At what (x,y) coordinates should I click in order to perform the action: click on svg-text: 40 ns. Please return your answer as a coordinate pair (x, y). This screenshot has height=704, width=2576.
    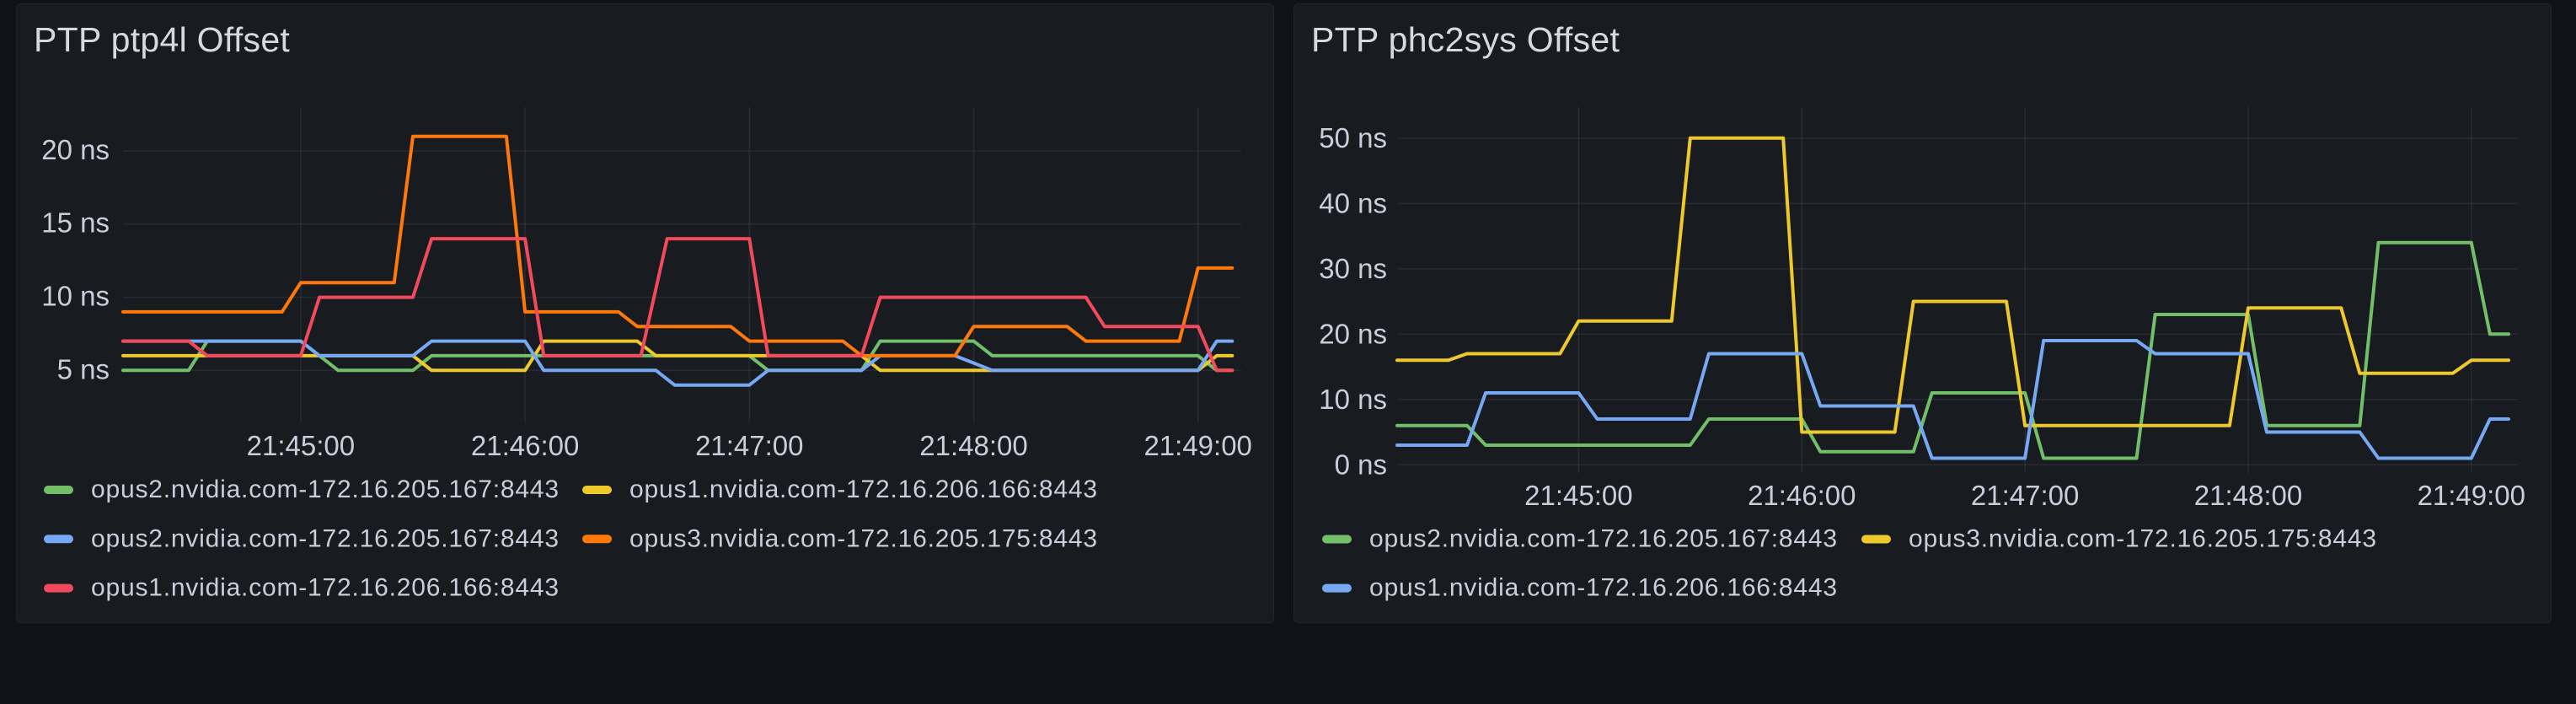
    Looking at the image, I should click on (1353, 203).